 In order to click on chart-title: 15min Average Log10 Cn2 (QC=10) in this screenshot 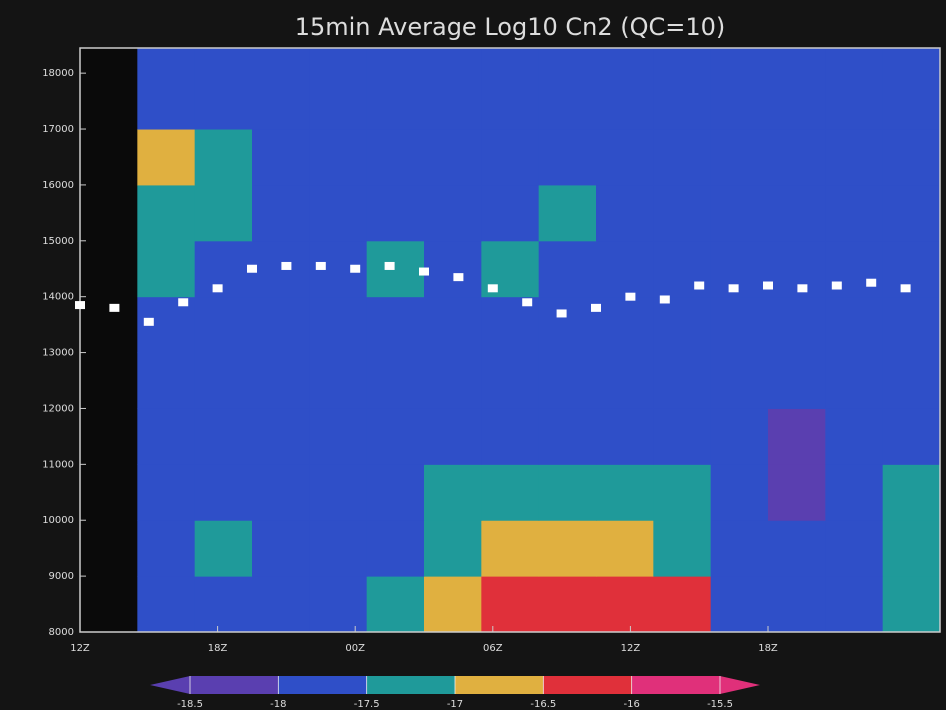, I will do `click(510, 27)`.